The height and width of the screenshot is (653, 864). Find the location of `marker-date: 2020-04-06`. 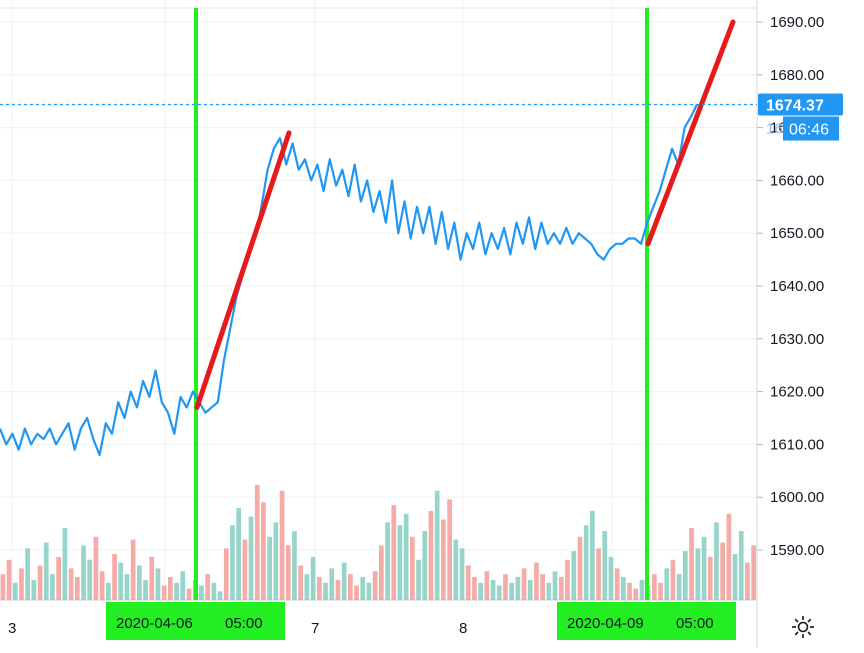

marker-date: 2020-04-06 is located at coordinates (154, 623).